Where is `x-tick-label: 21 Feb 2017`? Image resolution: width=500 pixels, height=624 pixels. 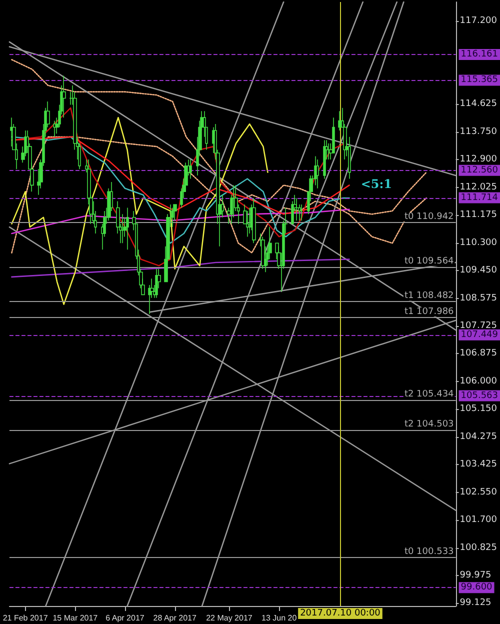
x-tick-label: 21 Feb 2017 is located at coordinates (25, 618).